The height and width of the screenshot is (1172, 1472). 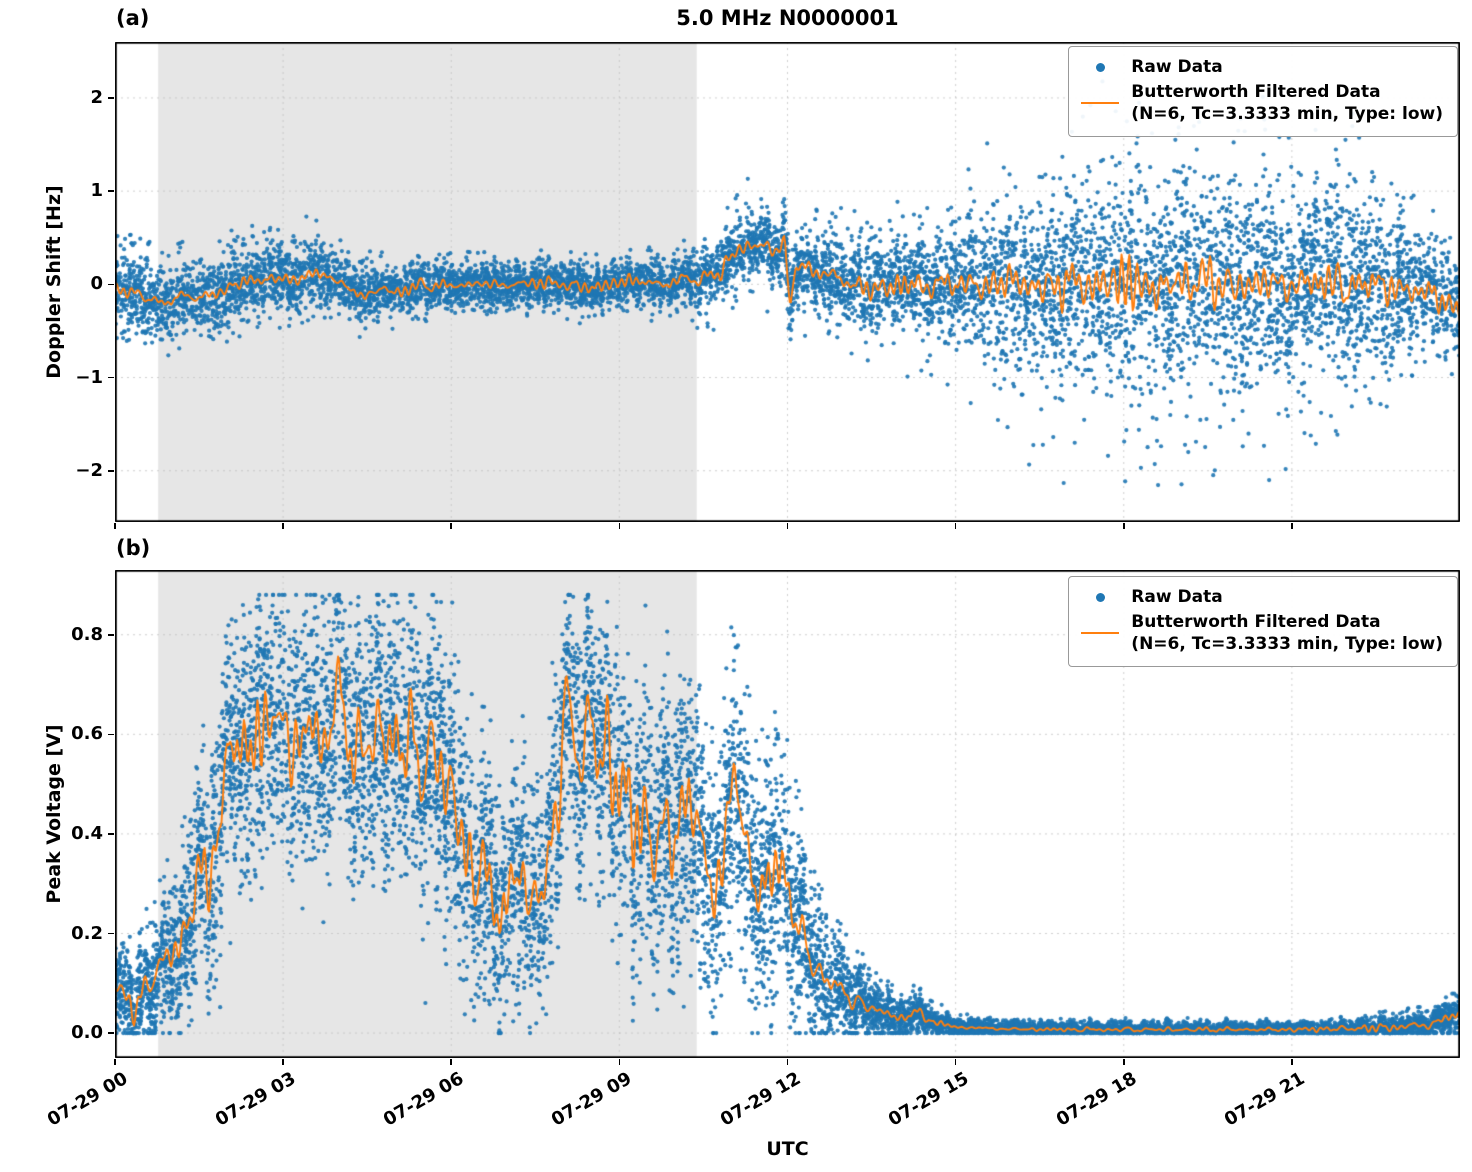 What do you see at coordinates (424, 1099) in the screenshot?
I see `x-tick-label: 07-29 06` at bounding box center [424, 1099].